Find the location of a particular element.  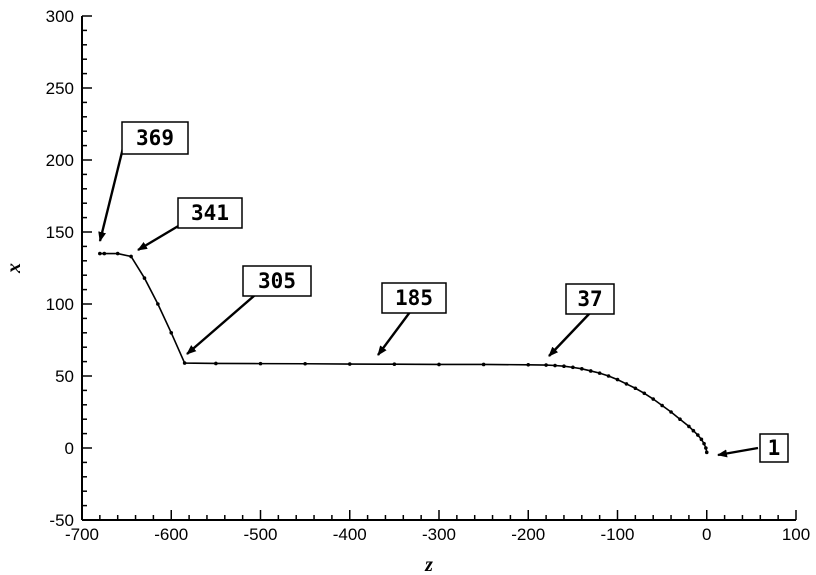

y-tick-label: 100 is located at coordinates (60, 304).